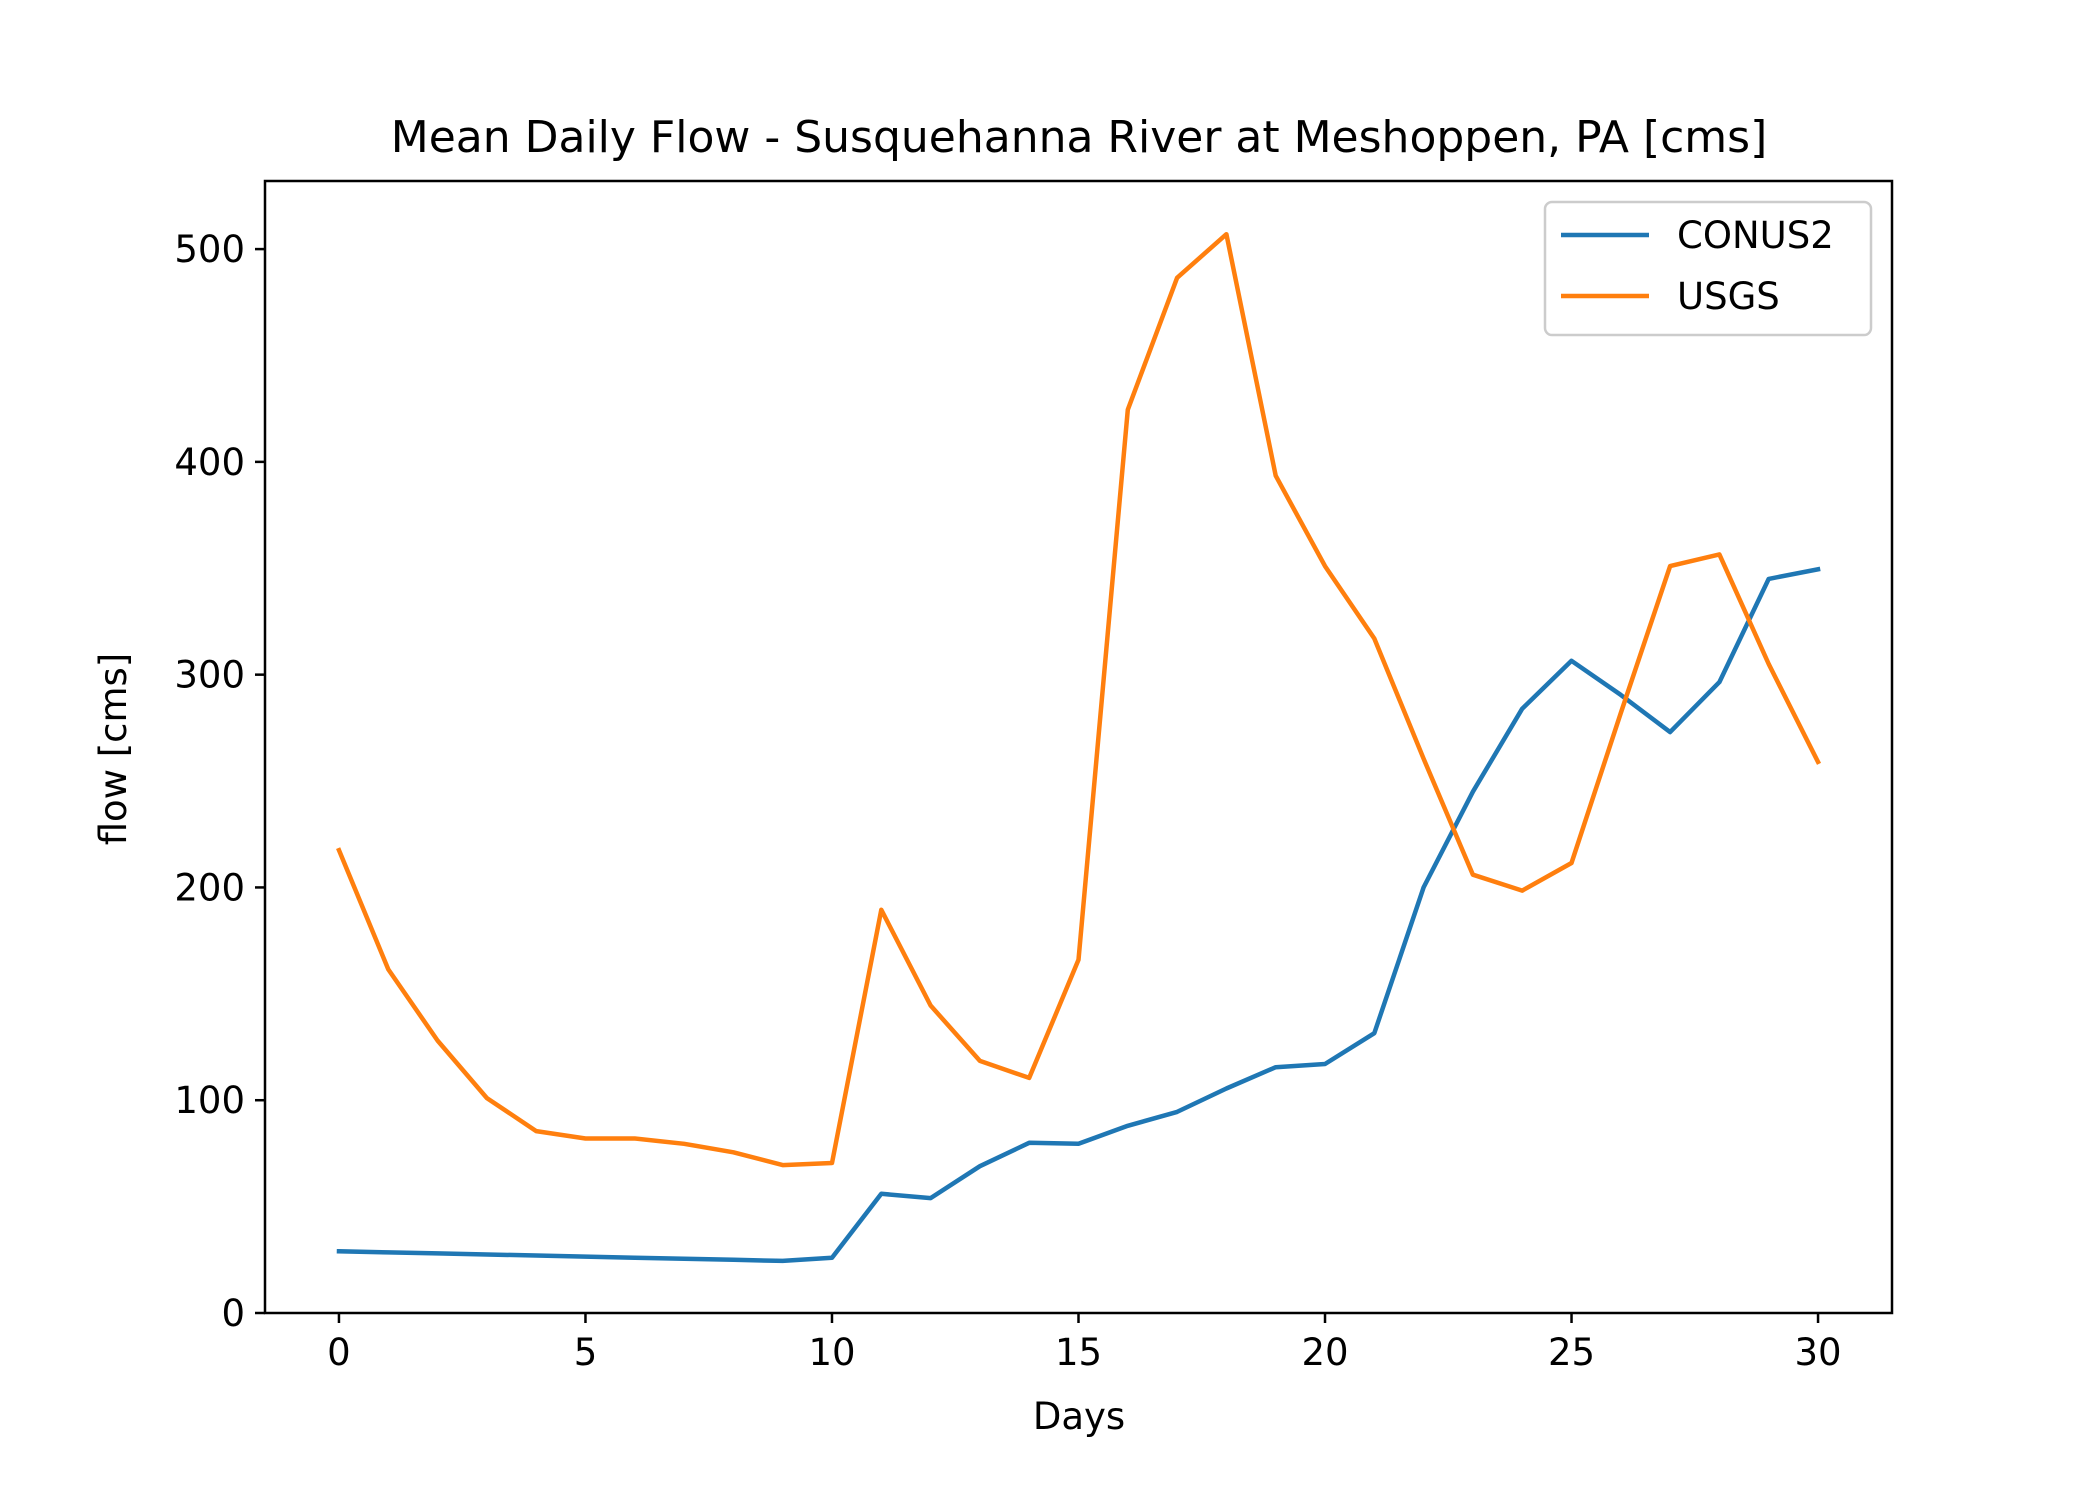 The height and width of the screenshot is (1500, 2100). Describe the element at coordinates (113, 749) in the screenshot. I see `y-axis-label: flow [cms]` at that location.